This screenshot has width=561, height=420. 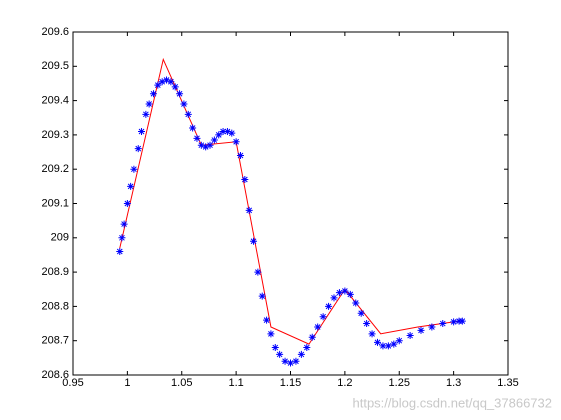 I want to click on x-tick-label: 1.3, so click(x=453, y=383).